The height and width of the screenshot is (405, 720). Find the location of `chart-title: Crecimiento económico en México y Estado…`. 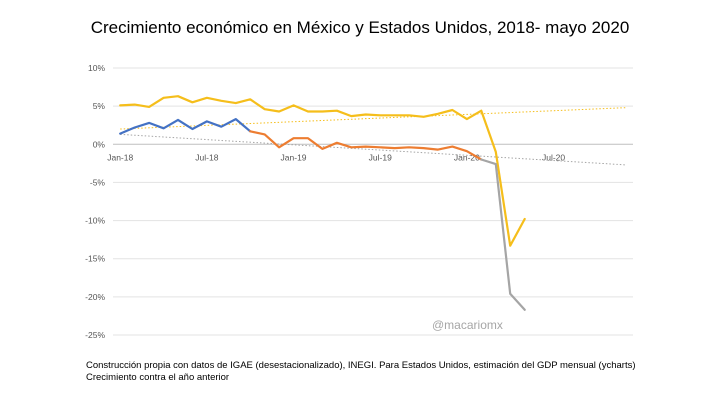

chart-title: Crecimiento económico en México y Estado… is located at coordinates (360, 27).